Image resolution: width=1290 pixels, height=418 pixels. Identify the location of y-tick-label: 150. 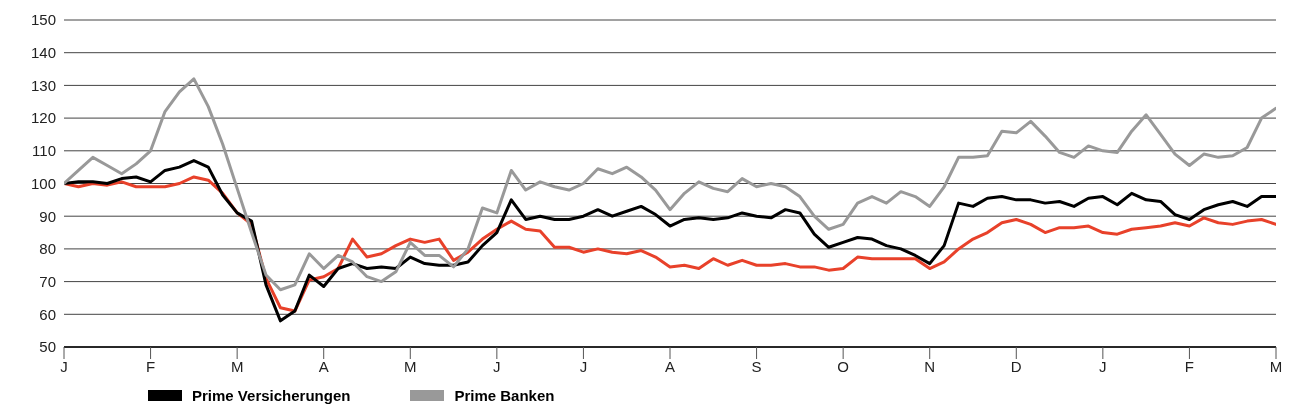
(43, 20).